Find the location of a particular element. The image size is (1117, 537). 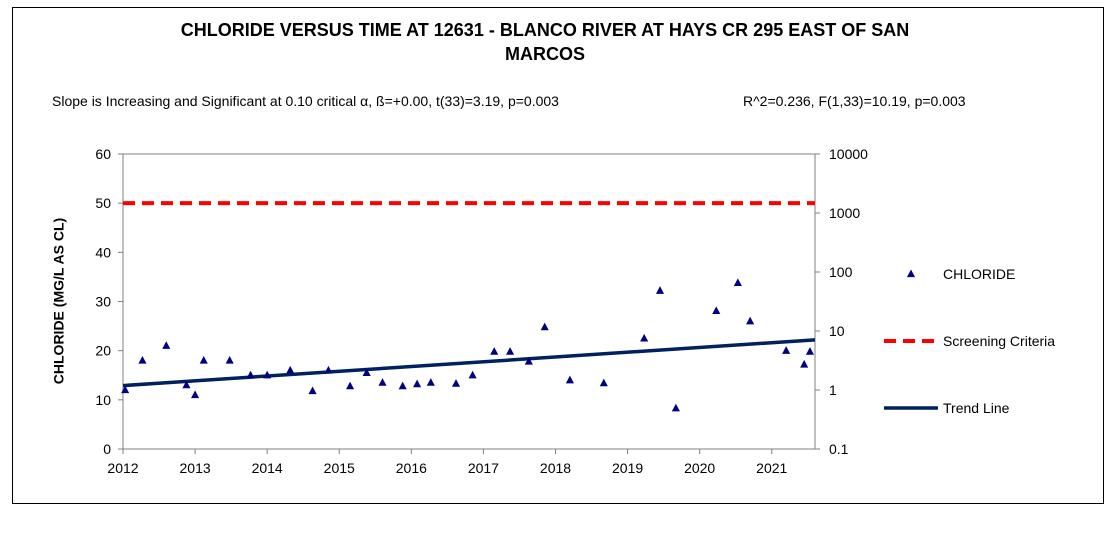

y2-tick-label: 100 is located at coordinates (841, 272).